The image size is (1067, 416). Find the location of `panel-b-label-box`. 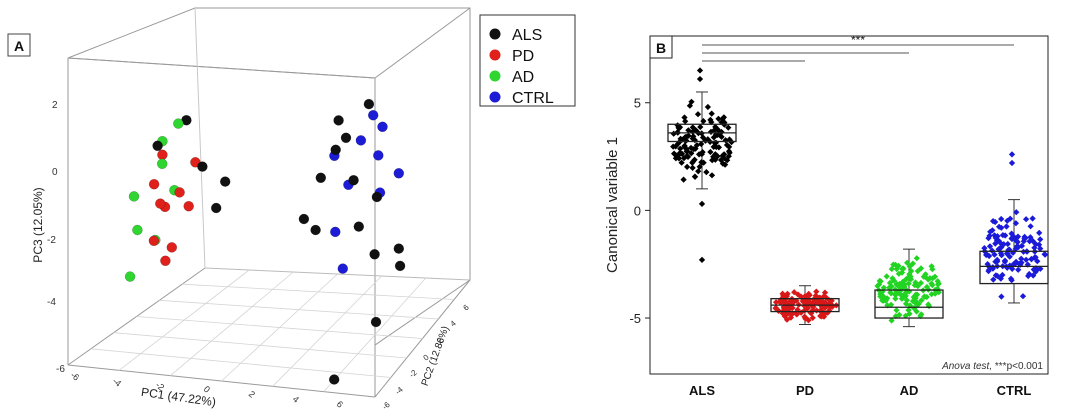

panel-b-label-box is located at coordinates (661, 47).